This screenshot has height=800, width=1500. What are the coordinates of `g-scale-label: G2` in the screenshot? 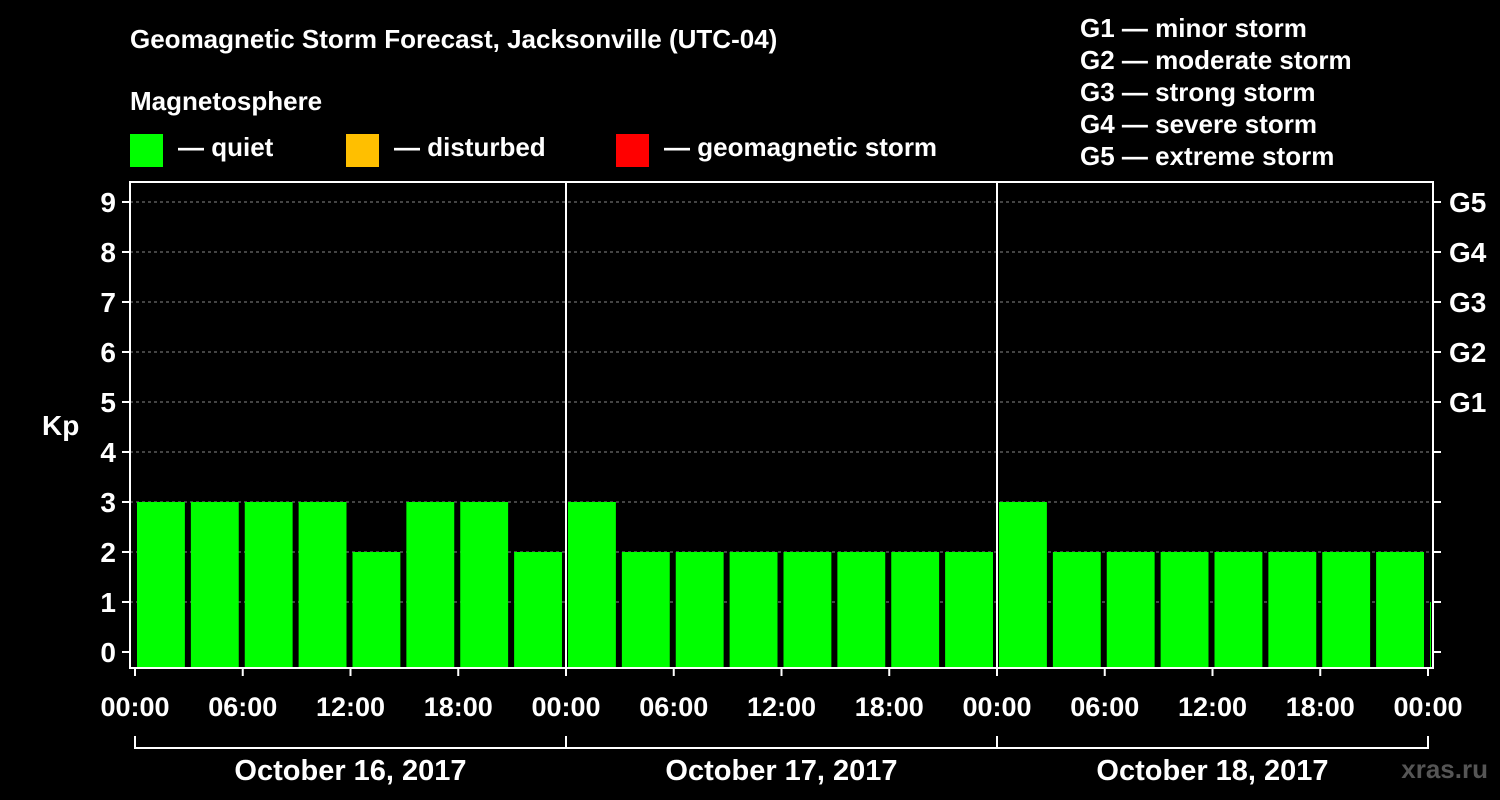 It's located at (1467, 352).